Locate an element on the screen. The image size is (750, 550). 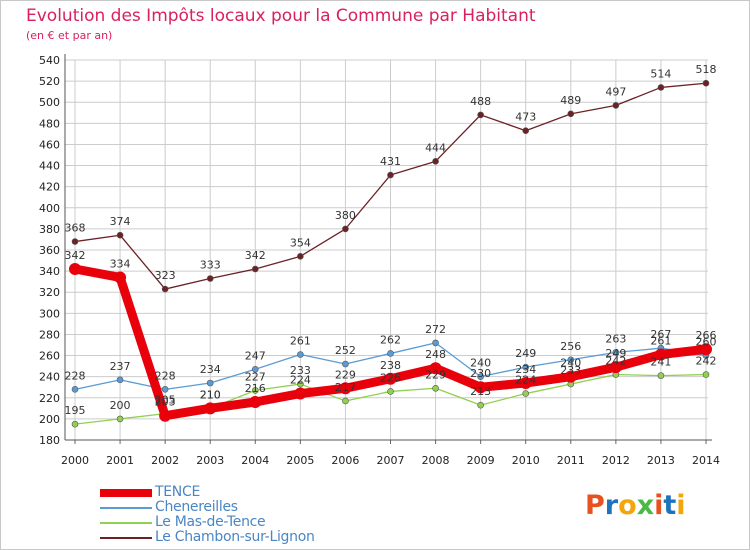
logo-letter: i is located at coordinates (659, 505).